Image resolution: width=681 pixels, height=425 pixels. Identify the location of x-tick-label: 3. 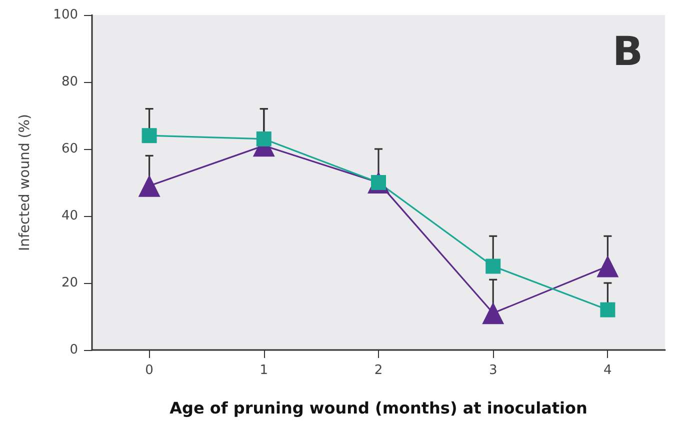
(493, 370).